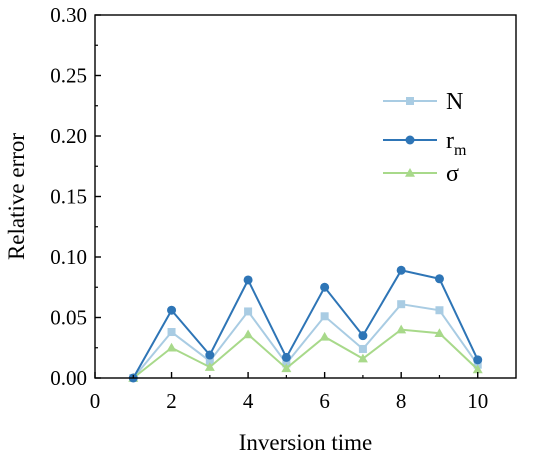  Describe the element at coordinates (171, 401) in the screenshot. I see `x-tick-label-1: 2` at that location.